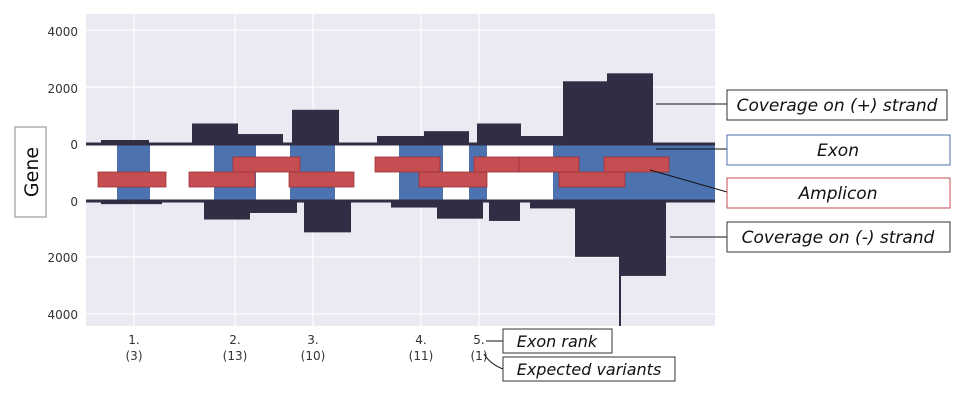 This screenshot has height=403, width=966. What do you see at coordinates (479, 356) in the screenshot?
I see `exon-variants-5: (1)` at bounding box center [479, 356].